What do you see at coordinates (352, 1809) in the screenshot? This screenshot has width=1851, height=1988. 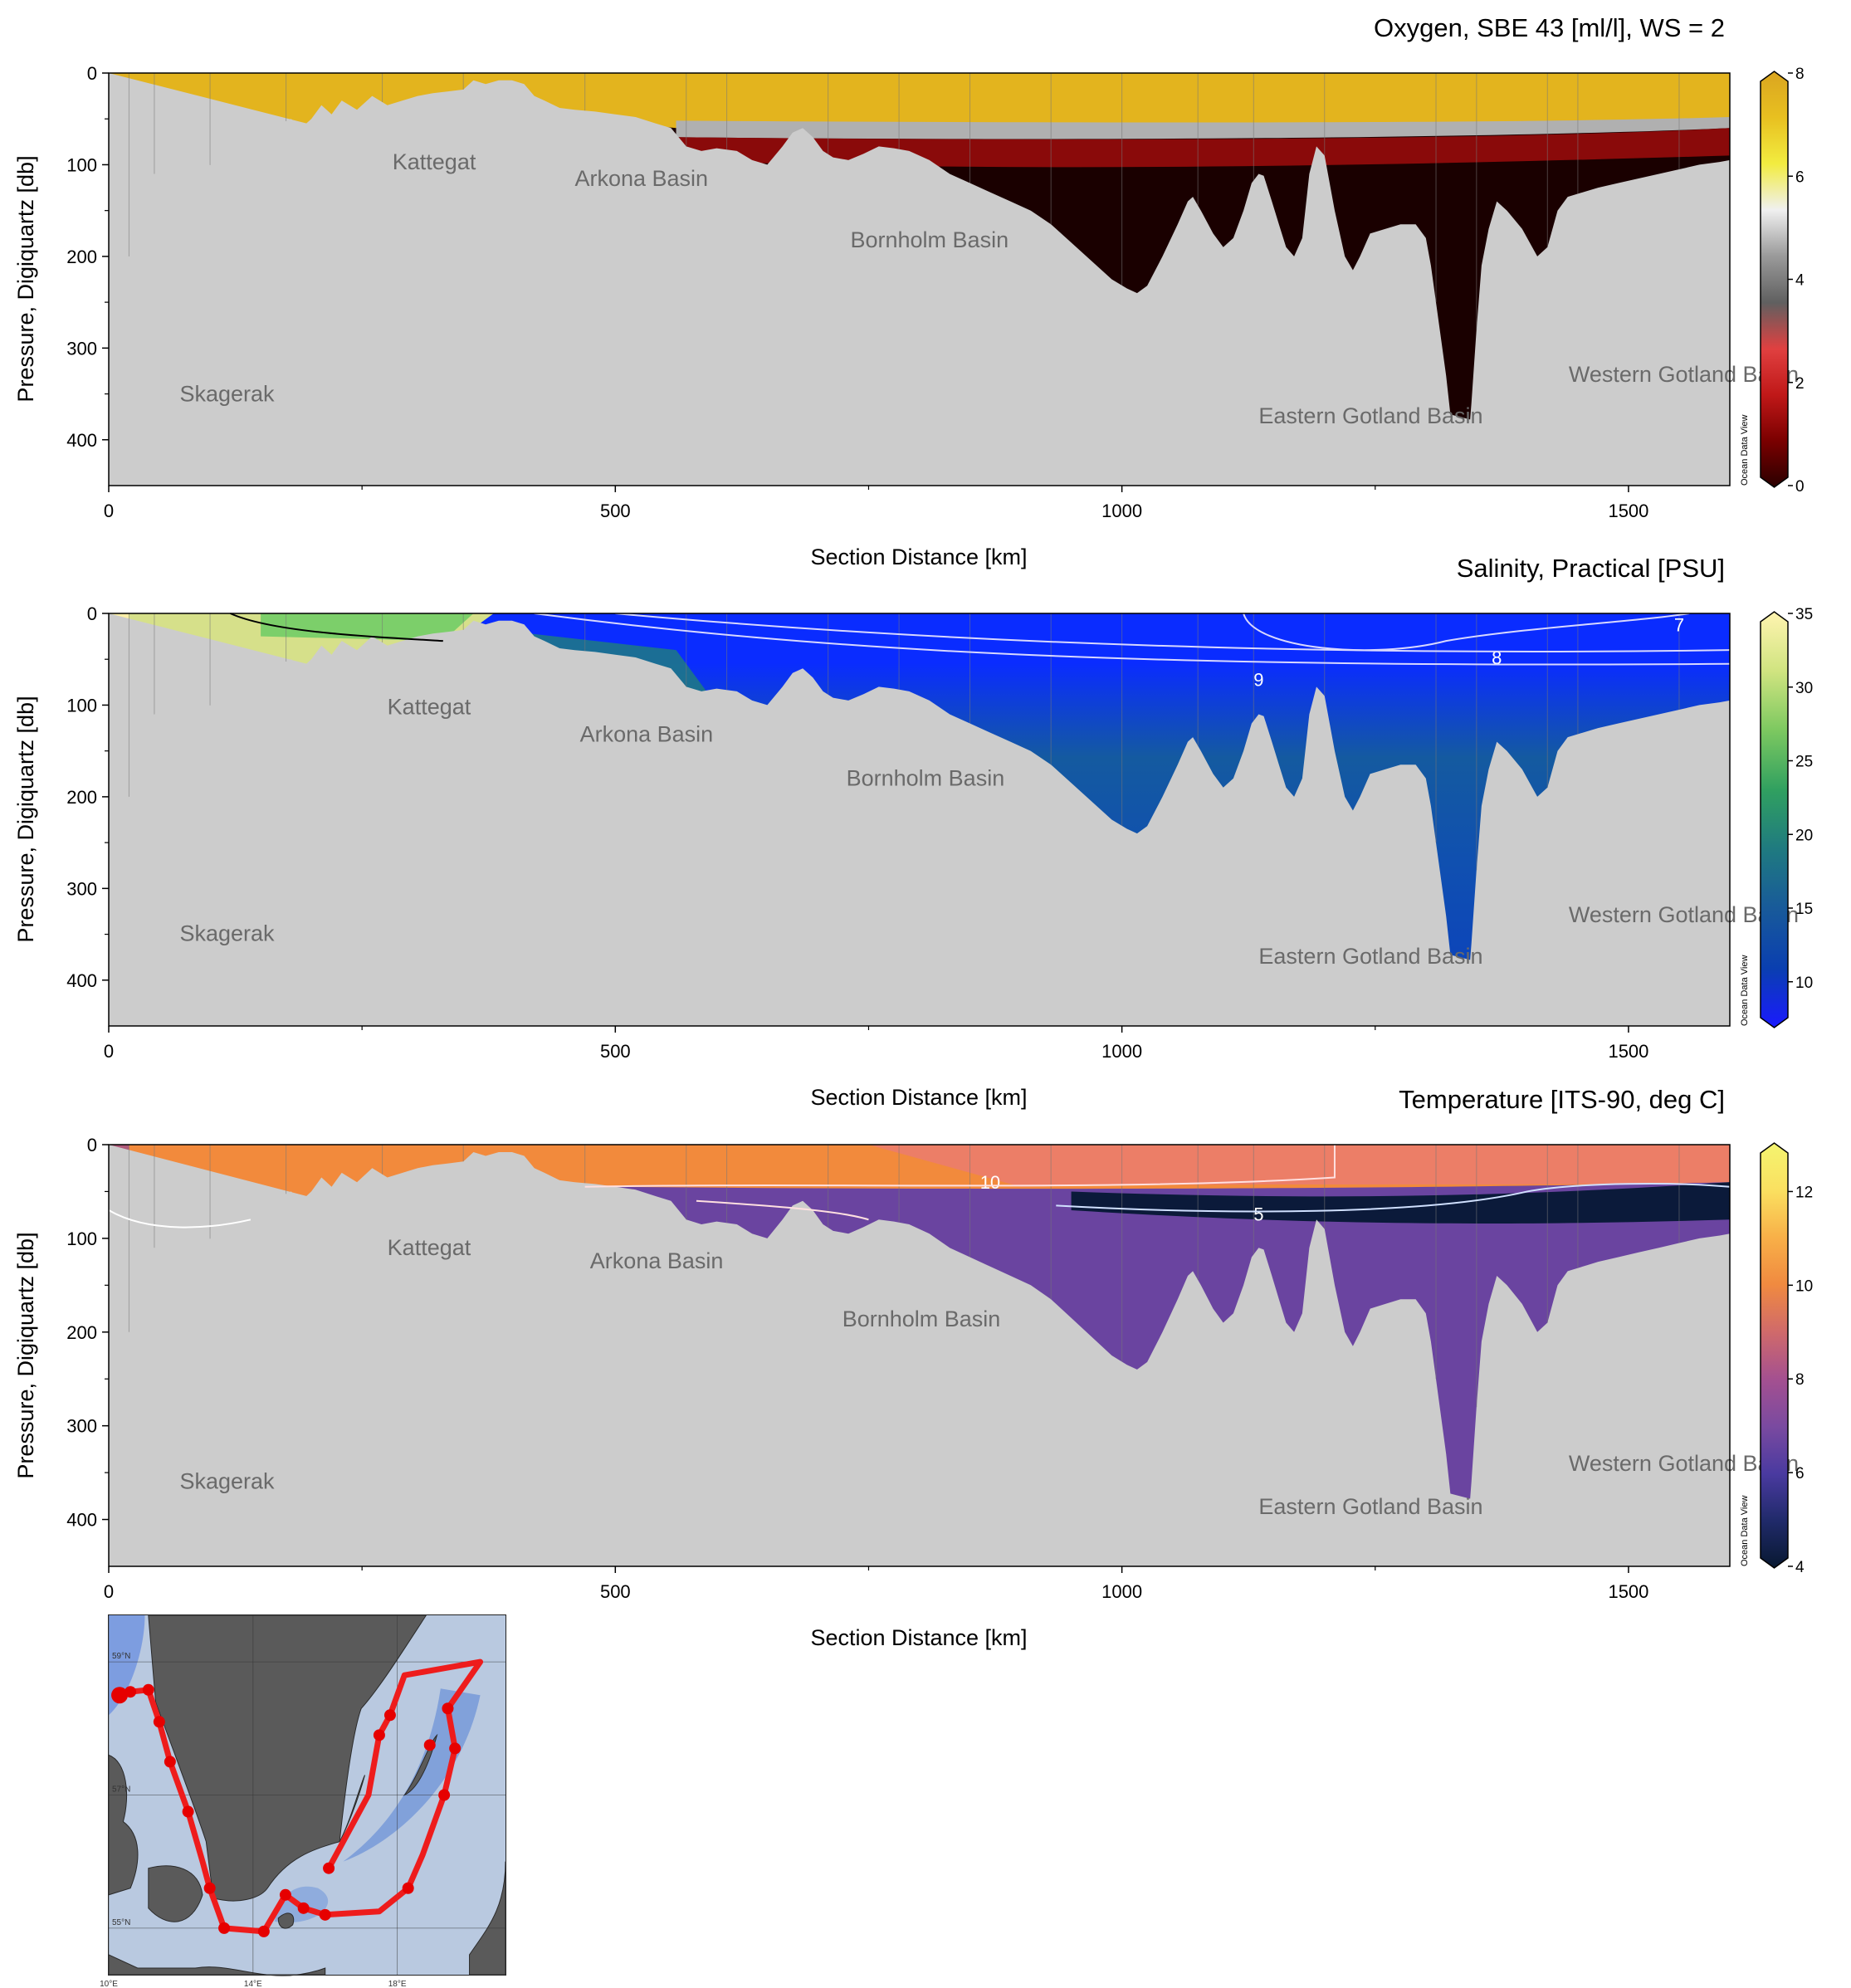 I see `oland-island` at bounding box center [352, 1809].